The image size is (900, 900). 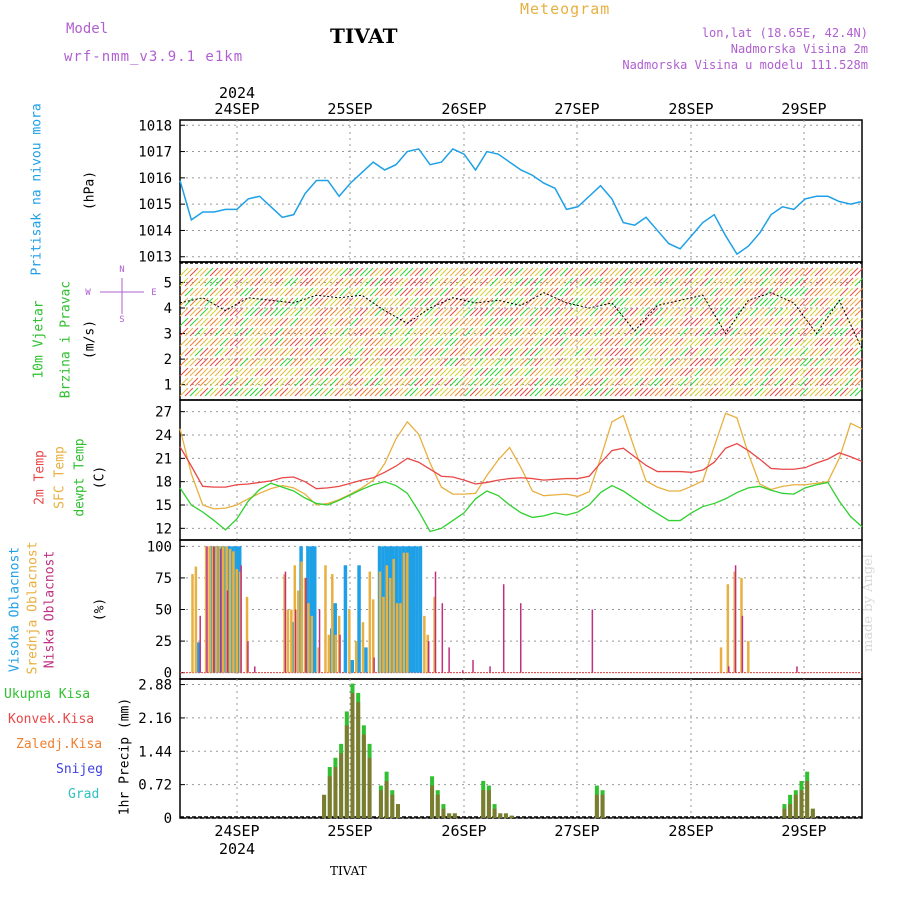 I want to click on model-label: Model, so click(x=87, y=29).